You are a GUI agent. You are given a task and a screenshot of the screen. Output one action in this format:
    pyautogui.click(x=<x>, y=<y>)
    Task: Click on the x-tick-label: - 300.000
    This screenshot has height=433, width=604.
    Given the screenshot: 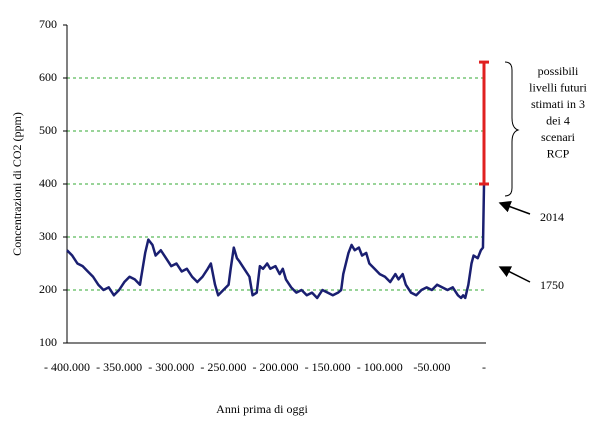 What is the action you would take?
    pyautogui.click(x=171, y=367)
    